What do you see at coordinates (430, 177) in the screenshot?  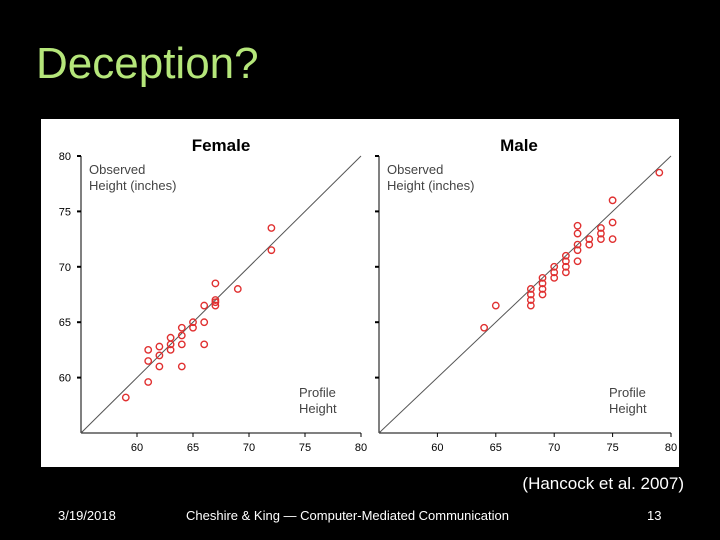 I see `male-y-axis-label: Observed Height (inches)` at bounding box center [430, 177].